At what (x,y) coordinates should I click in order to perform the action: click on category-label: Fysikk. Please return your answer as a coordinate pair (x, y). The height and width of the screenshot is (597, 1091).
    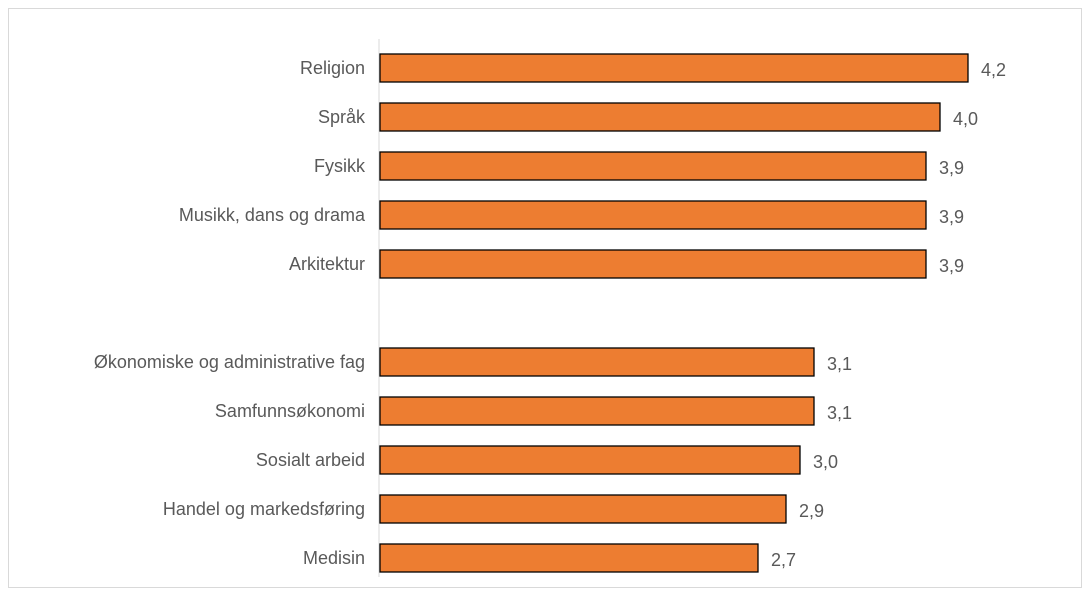
    Looking at the image, I should click on (340, 166).